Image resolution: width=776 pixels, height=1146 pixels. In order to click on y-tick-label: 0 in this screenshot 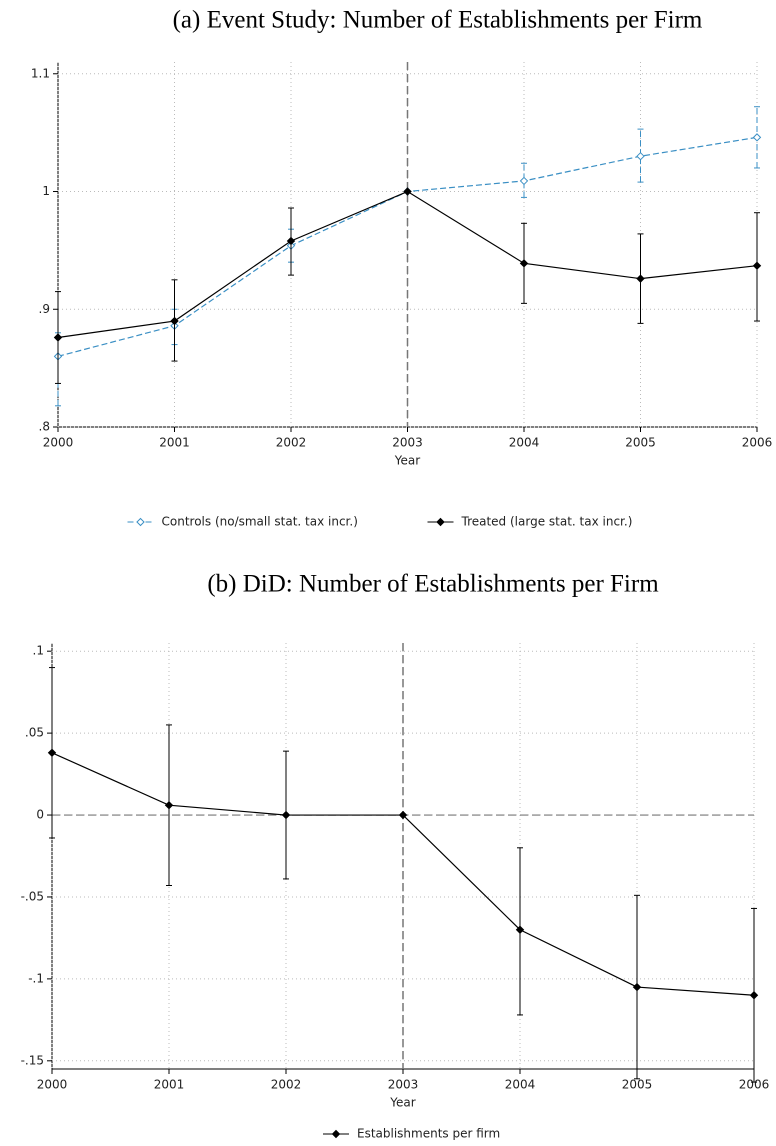, I will do `click(40, 815)`.